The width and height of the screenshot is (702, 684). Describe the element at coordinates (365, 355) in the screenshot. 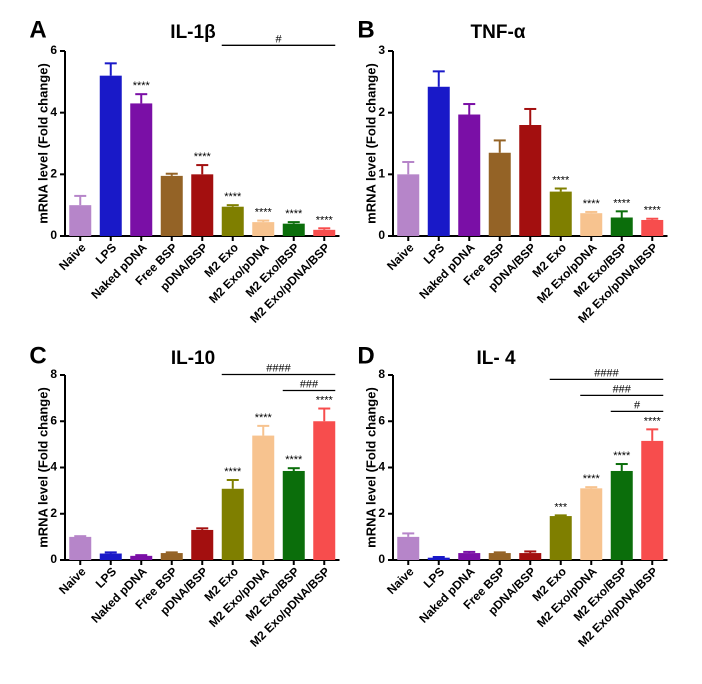

I see `panel-letter: D` at that location.